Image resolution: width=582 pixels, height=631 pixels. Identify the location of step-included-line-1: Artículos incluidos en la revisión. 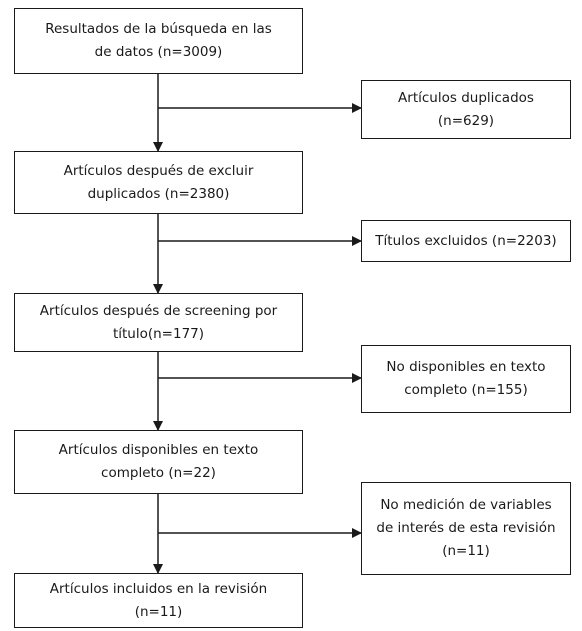
(158, 588).